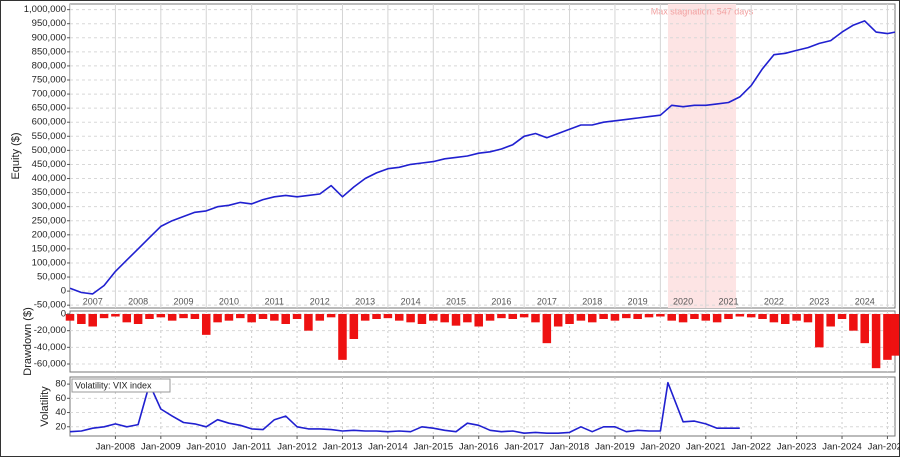 This screenshot has width=900, height=457. What do you see at coordinates (49, 234) in the screenshot?
I see `y-tick-label: 200,000` at bounding box center [49, 234].